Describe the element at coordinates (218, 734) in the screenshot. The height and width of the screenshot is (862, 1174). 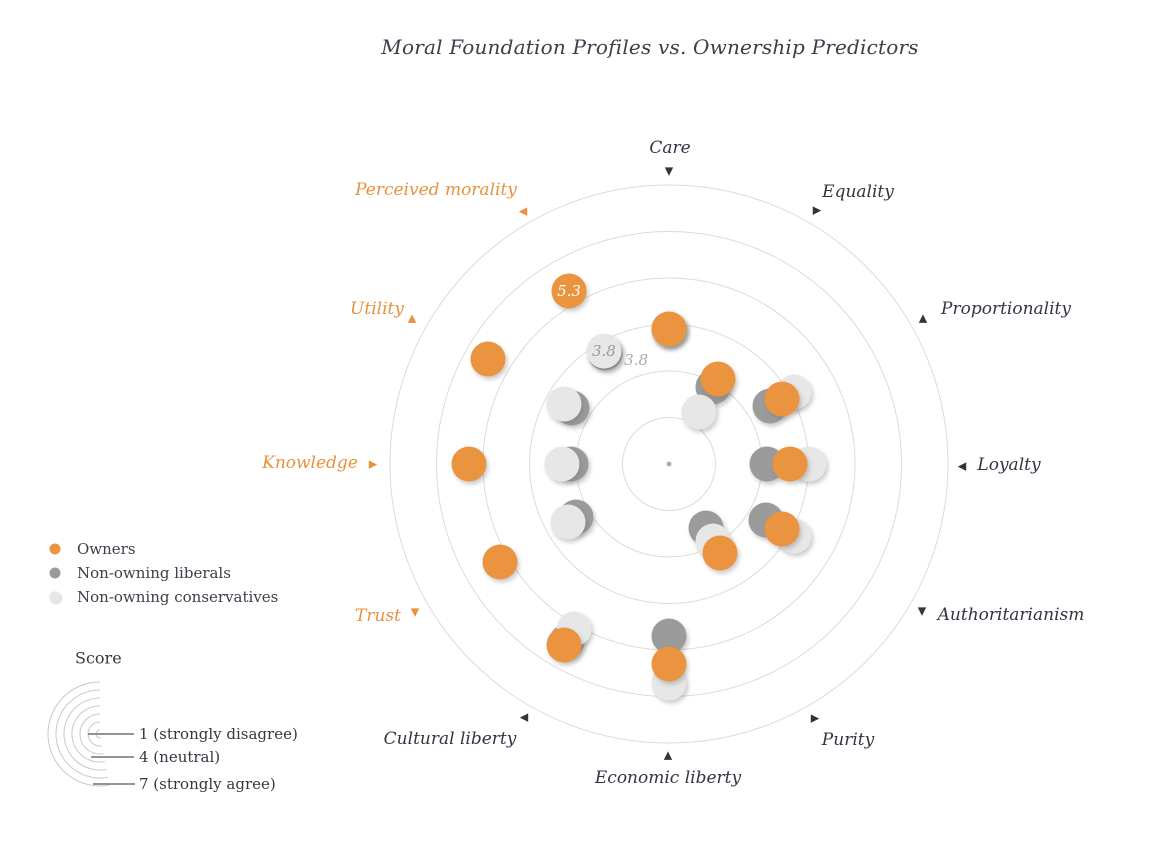
I see `score-entry-1: 1 (strongly disagree)` at that location.